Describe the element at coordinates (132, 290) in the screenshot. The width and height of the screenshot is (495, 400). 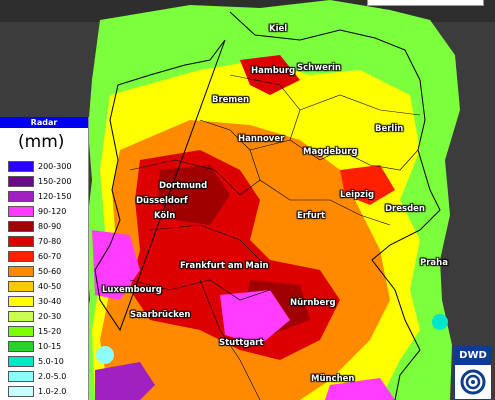
I see `city-label-luxembourg: Luxembourg` at that location.